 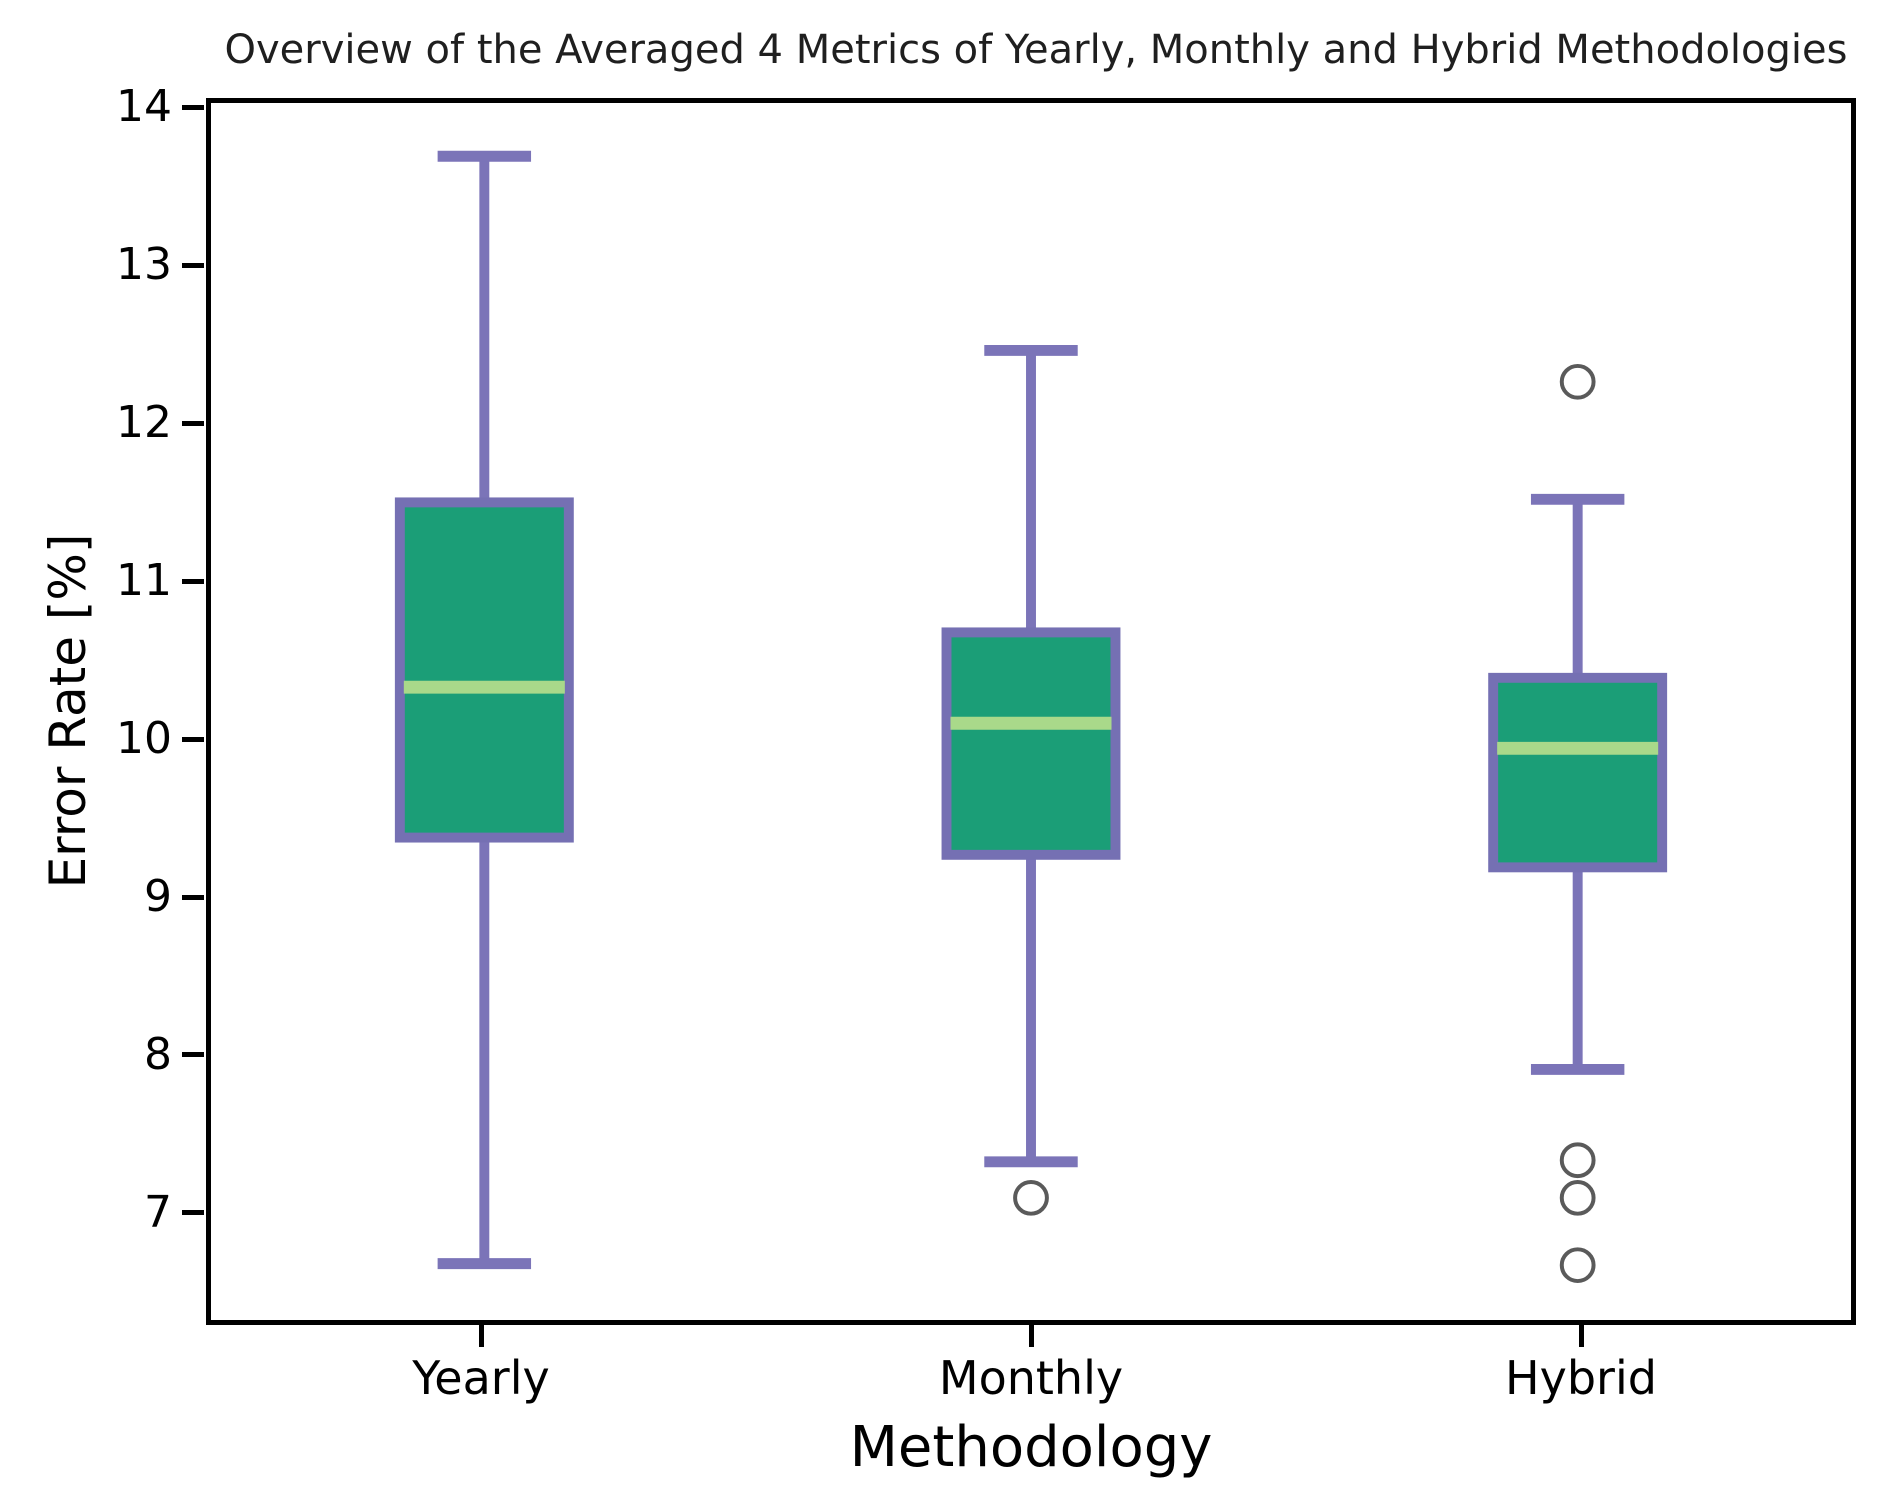 I want to click on x-axis-label: Methodology, so click(x=1031, y=1447).